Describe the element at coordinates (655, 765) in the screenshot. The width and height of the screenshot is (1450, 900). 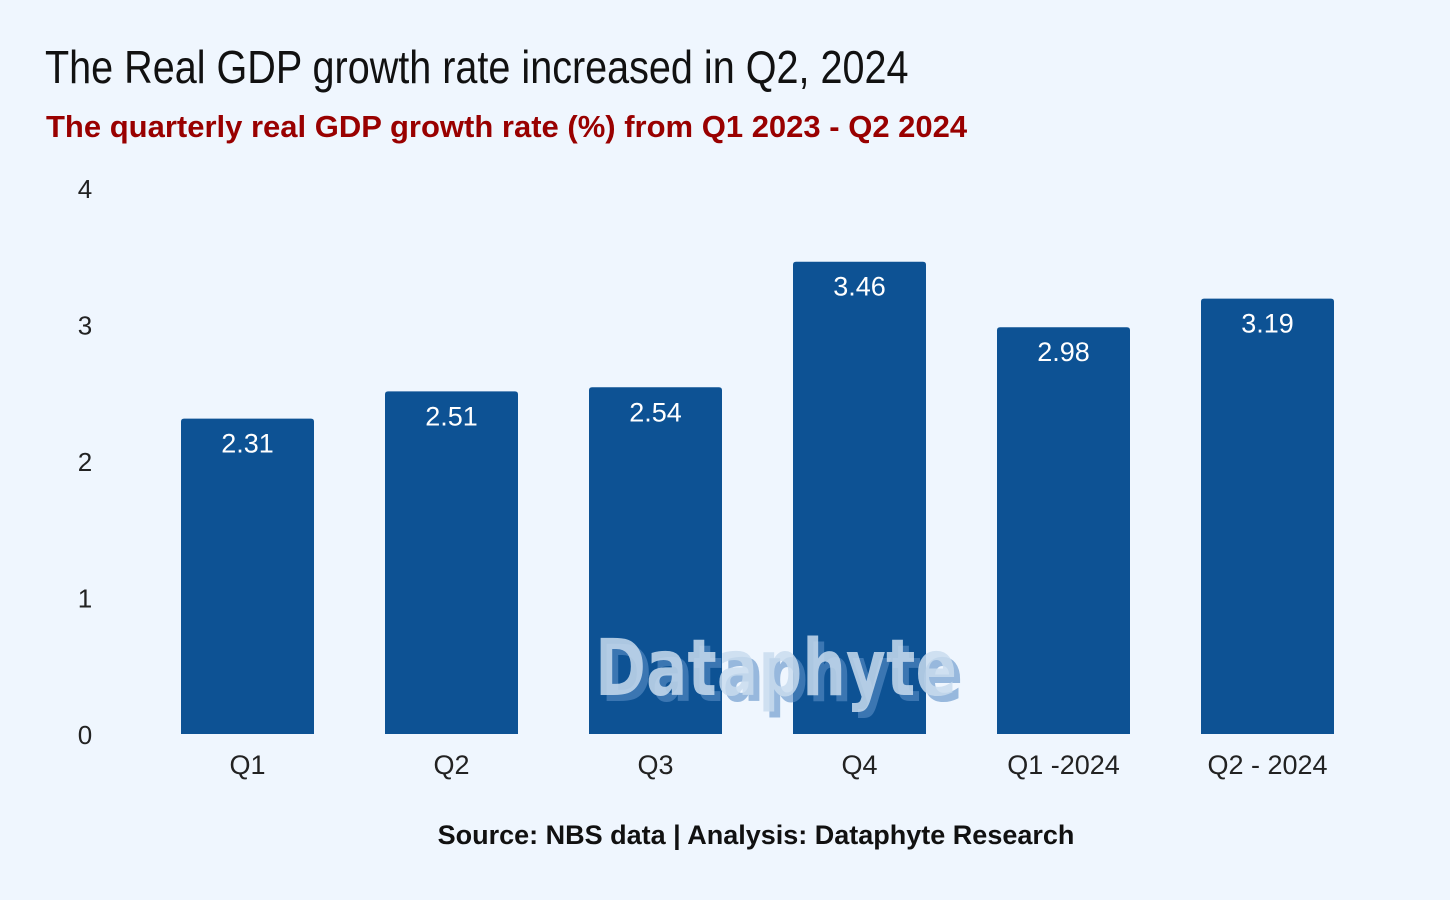
I see `x-tick-label: Q3` at that location.